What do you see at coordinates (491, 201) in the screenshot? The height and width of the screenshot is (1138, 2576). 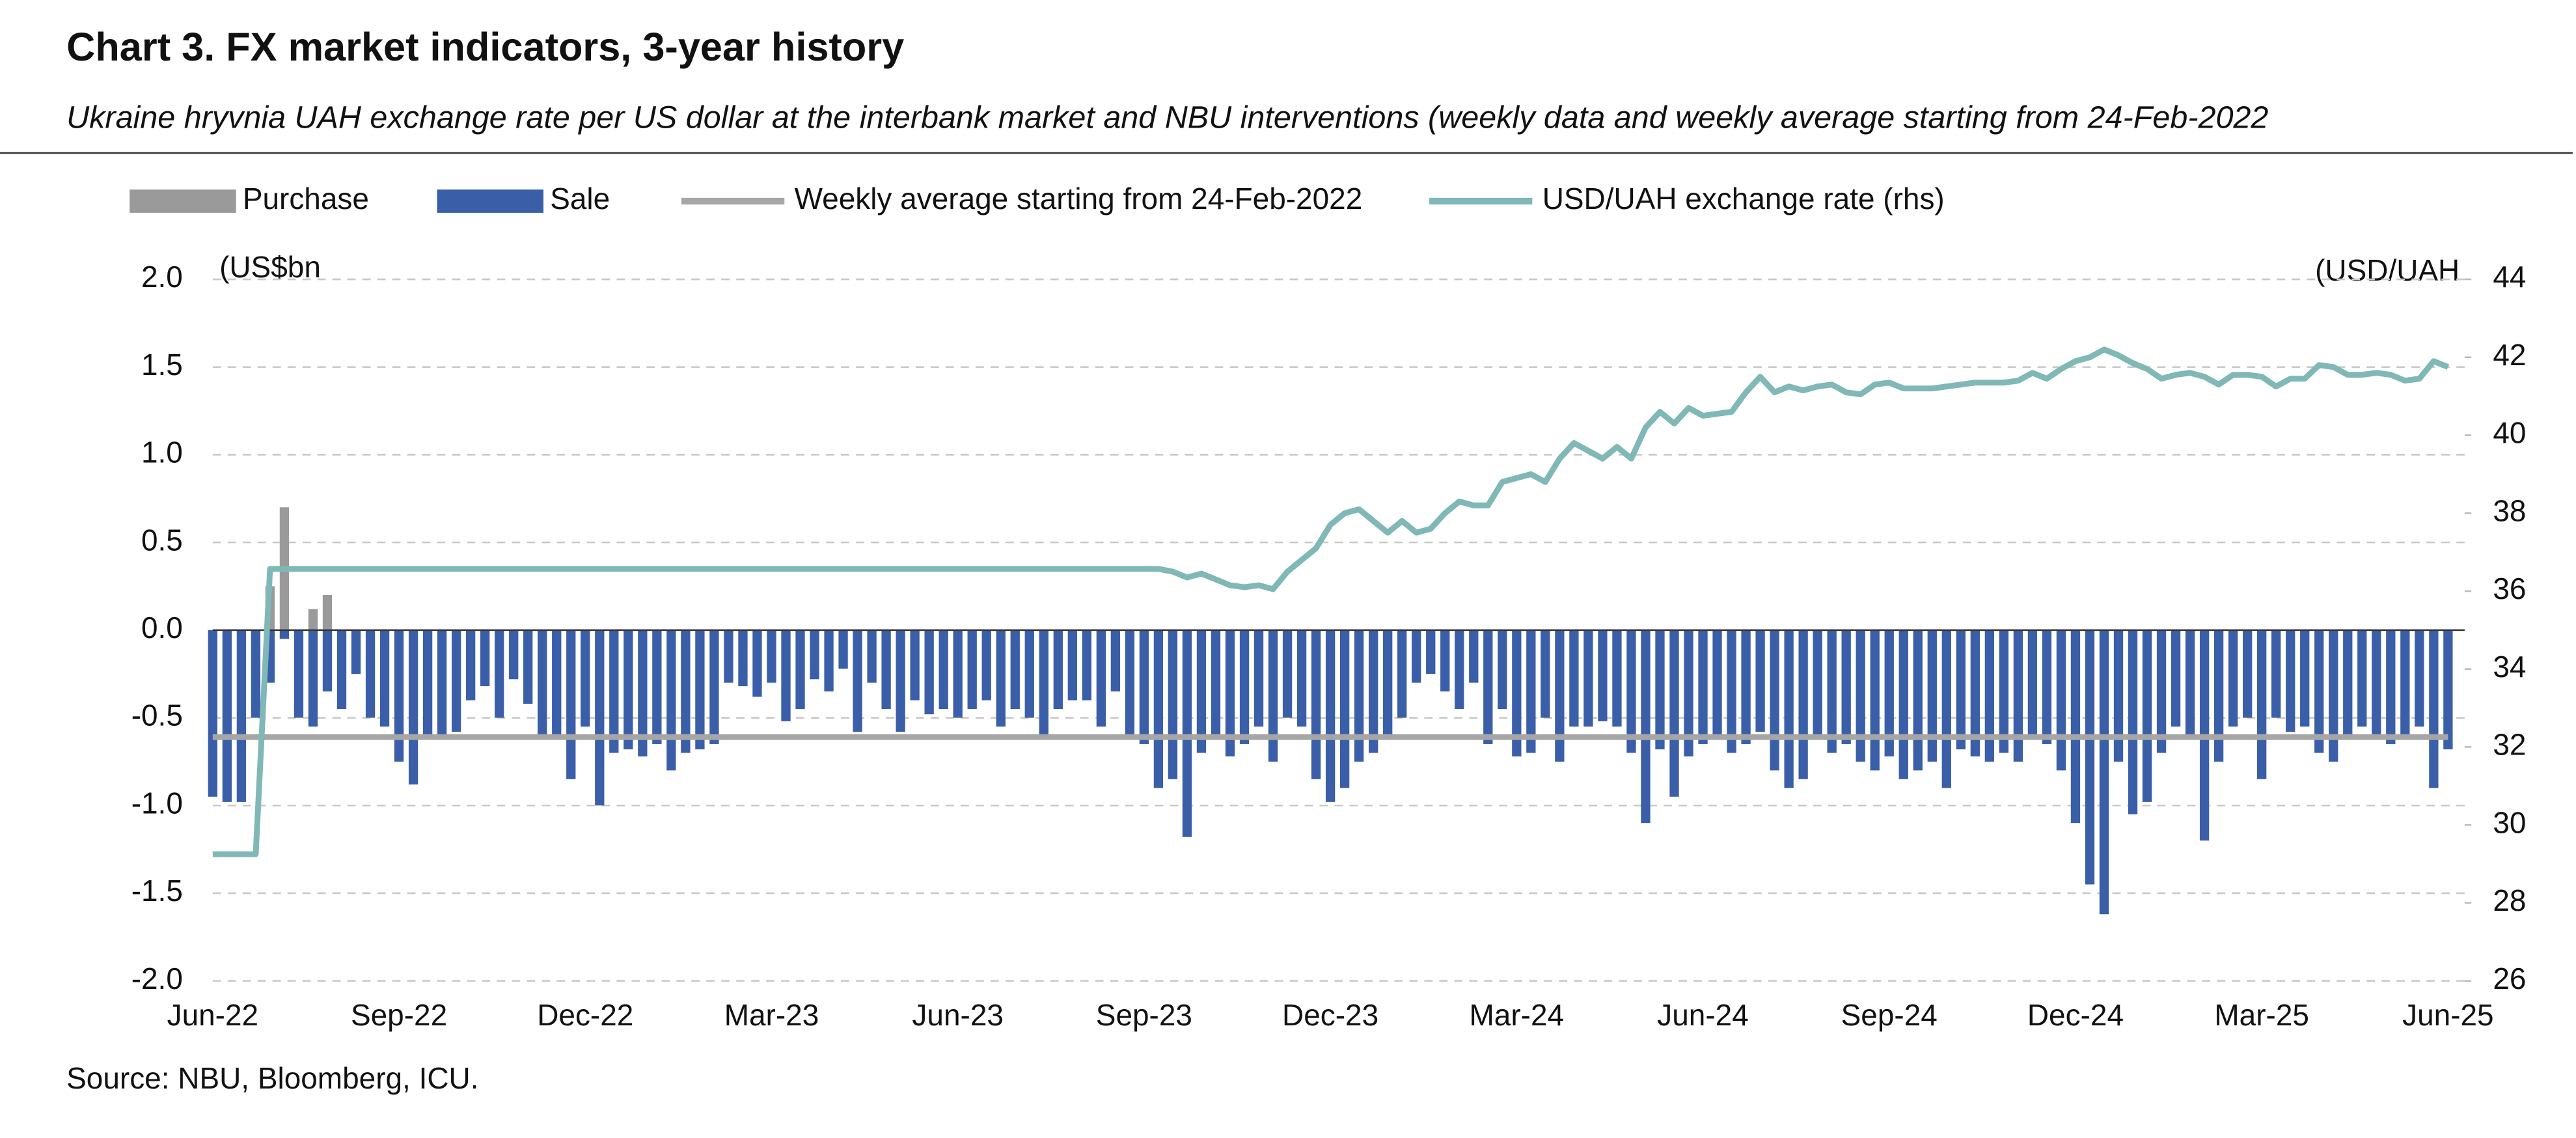 I see `legend-swatch` at bounding box center [491, 201].